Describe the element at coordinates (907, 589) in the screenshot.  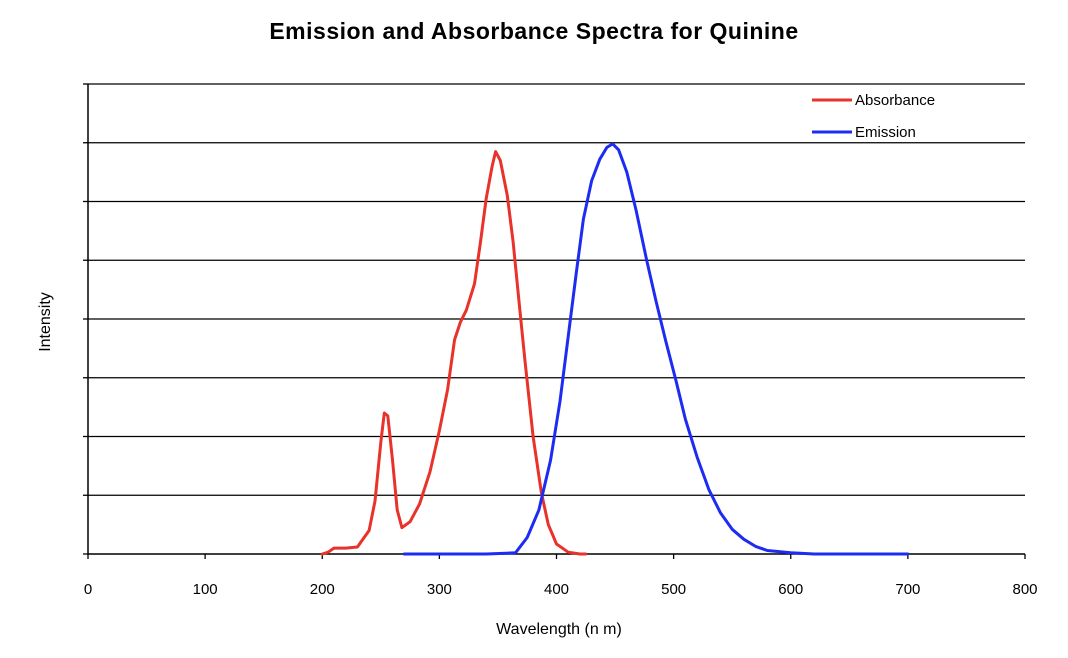
I see `x-tick-label: 700` at that location.